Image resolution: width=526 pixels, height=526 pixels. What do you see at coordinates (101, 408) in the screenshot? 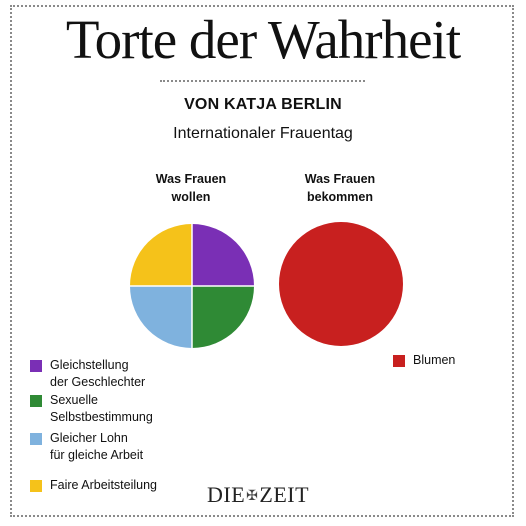
I see `legend-label: Sexuelle Selbstbestimmung` at bounding box center [101, 408].